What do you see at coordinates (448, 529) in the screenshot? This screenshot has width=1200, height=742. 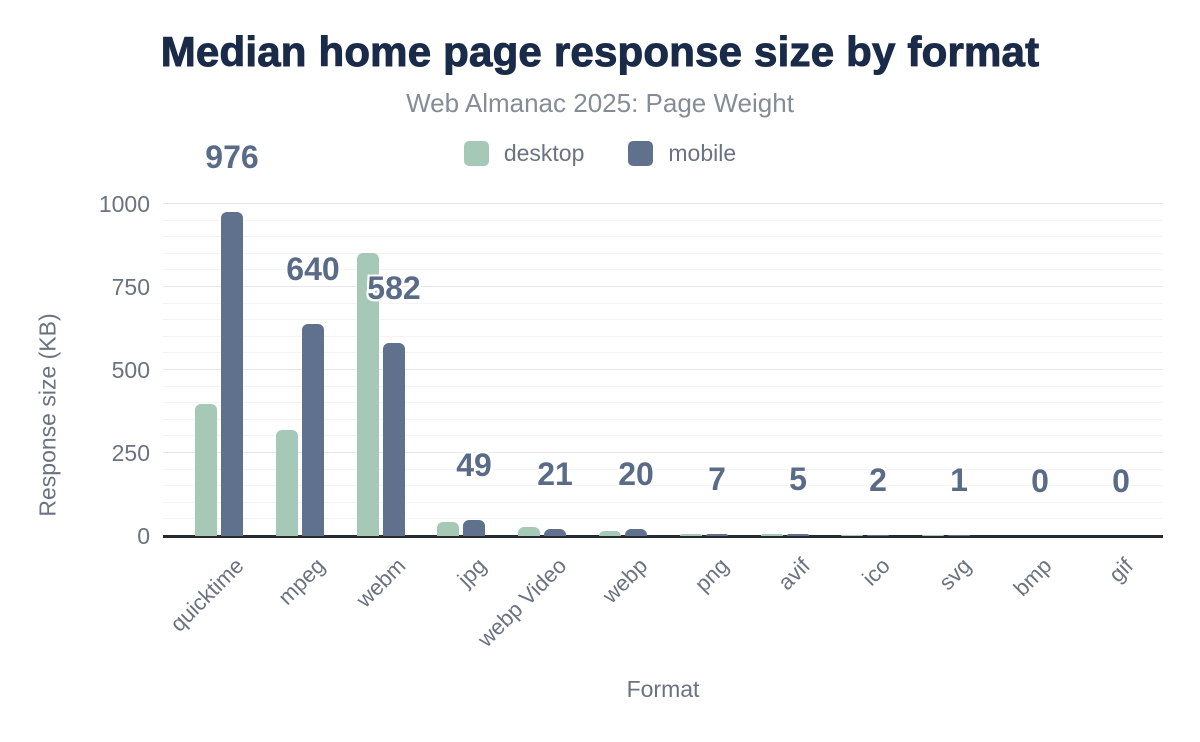 I see `bar-desktop-jpg` at bounding box center [448, 529].